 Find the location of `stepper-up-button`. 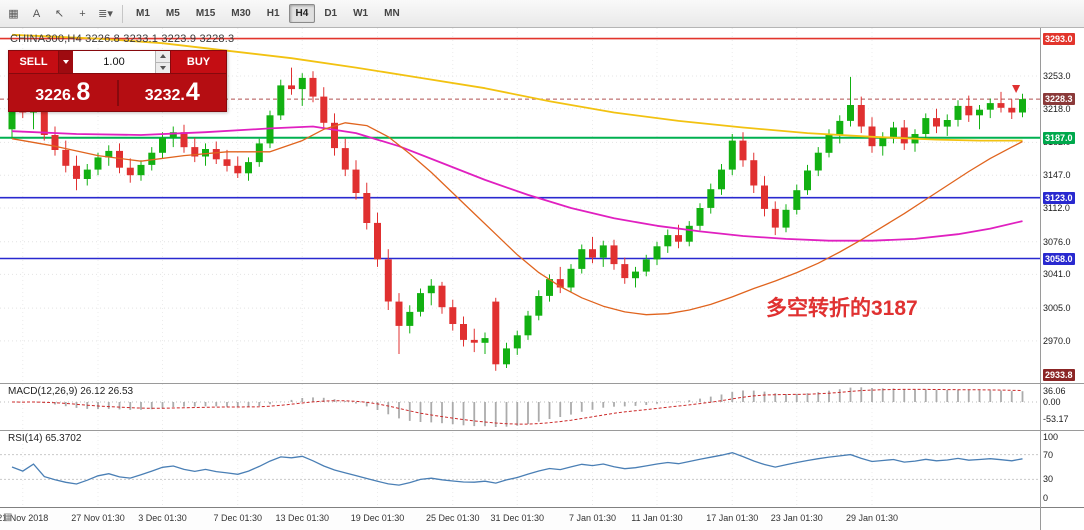

stepper-up-button is located at coordinates (163, 57).